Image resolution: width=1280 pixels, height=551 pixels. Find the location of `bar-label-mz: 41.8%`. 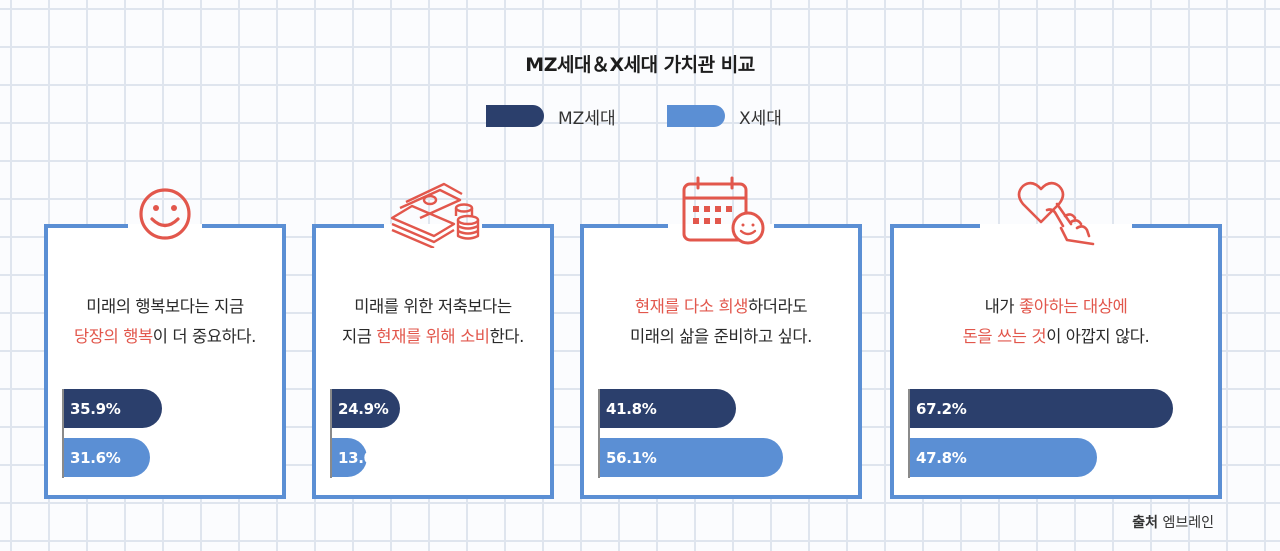

bar-label-mz: 41.8% is located at coordinates (631, 408).